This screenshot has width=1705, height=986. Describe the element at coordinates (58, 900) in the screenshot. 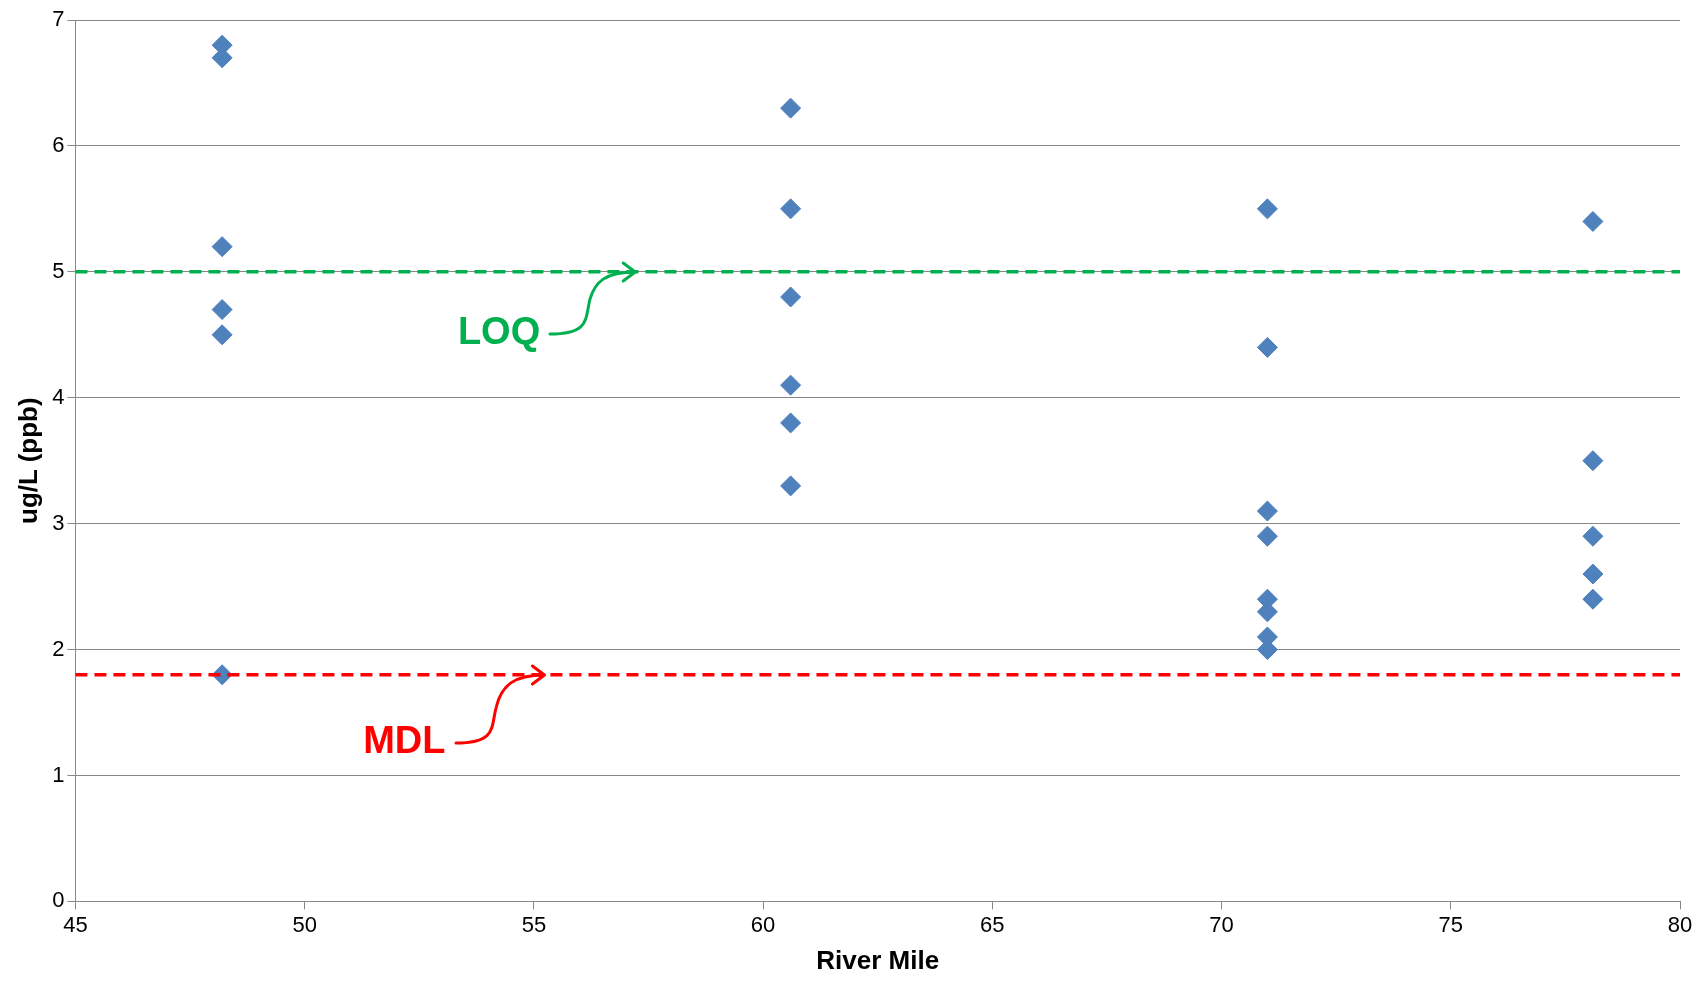

I see `y-tick-label: 0` at that location.